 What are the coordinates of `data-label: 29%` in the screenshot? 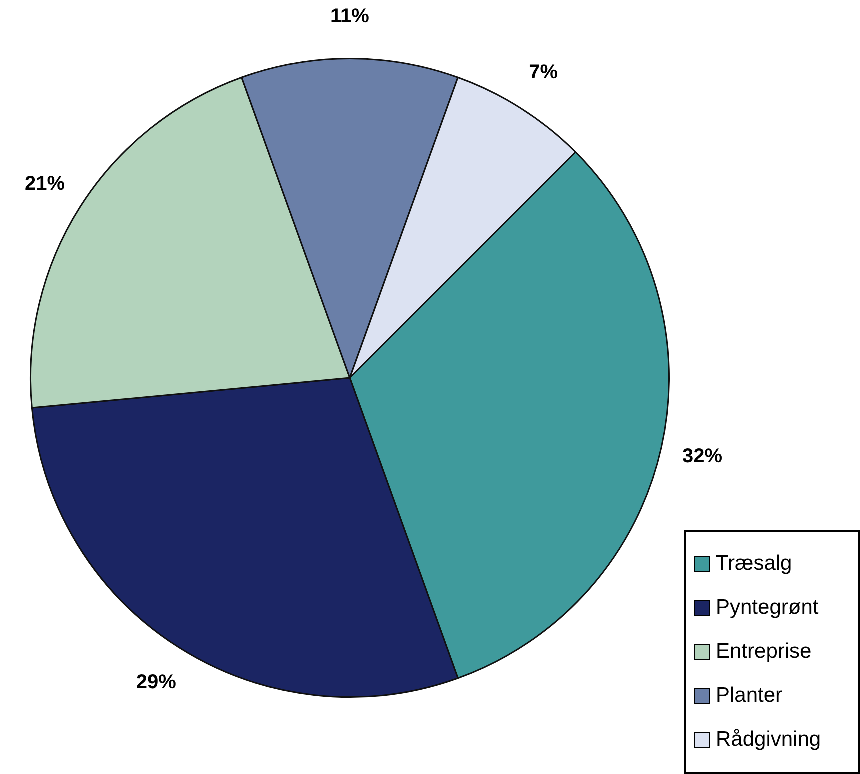 It's located at (156, 683).